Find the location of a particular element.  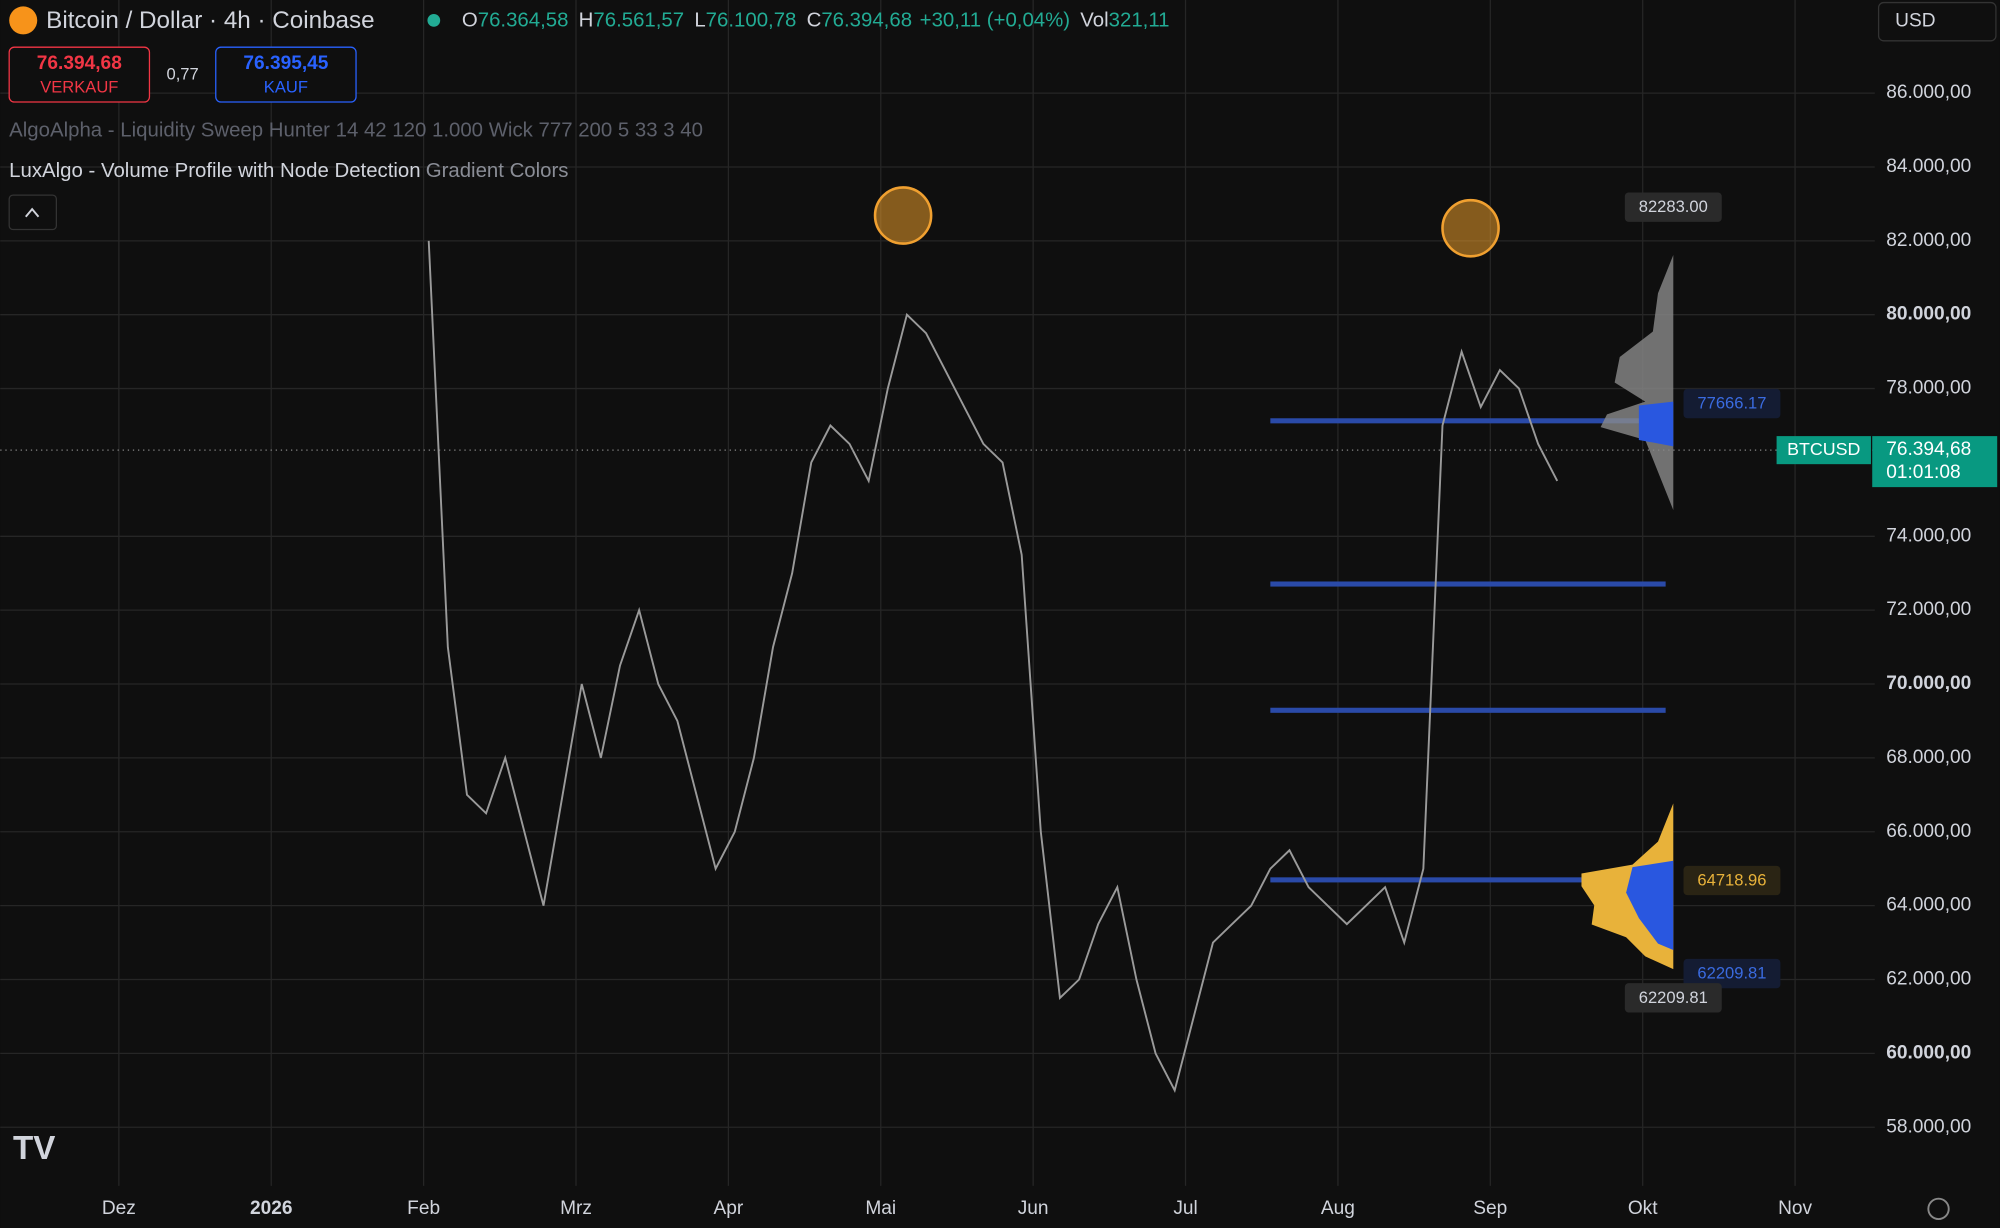

volume-profile is located at coordinates (1472, 612).